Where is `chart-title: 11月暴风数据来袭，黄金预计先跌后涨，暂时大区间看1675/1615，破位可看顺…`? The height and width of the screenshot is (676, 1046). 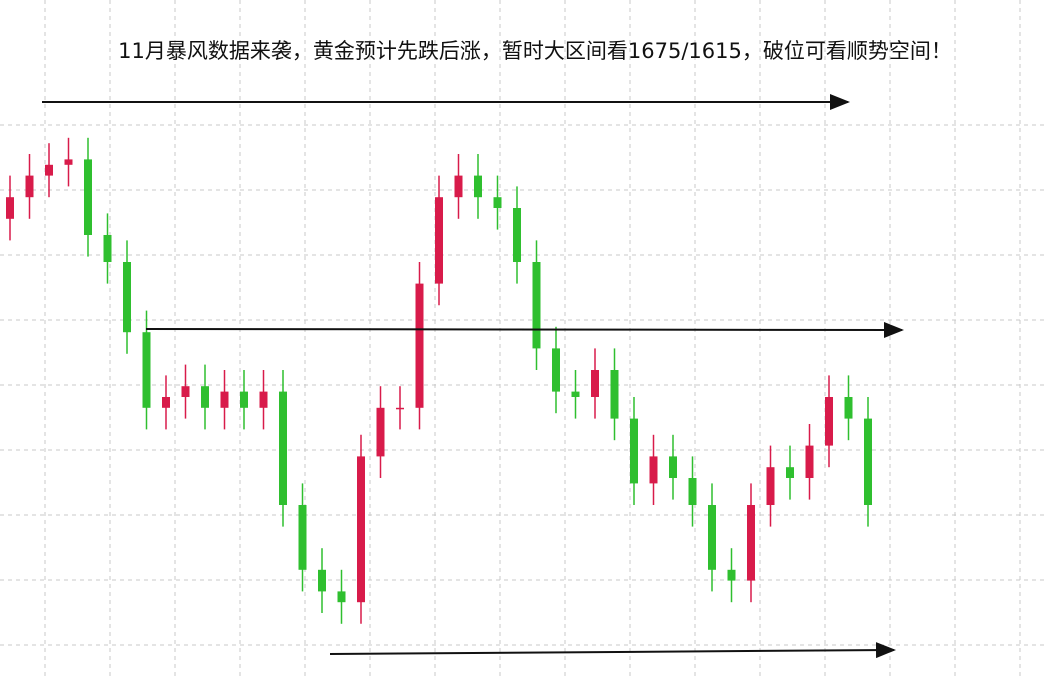 chart-title: 11月暴风数据来袭，黄金预计先跌后涨，暂时大区间看1675/1615，破位可看顺… is located at coordinates (535, 51).